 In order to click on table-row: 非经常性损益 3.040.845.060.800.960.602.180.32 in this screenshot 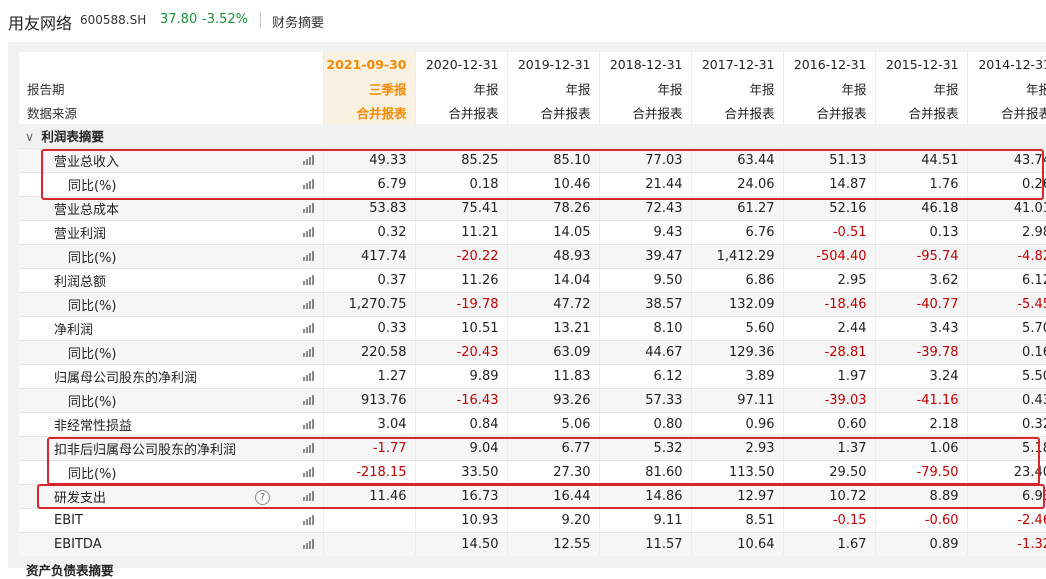, I will do `click(532, 423)`.